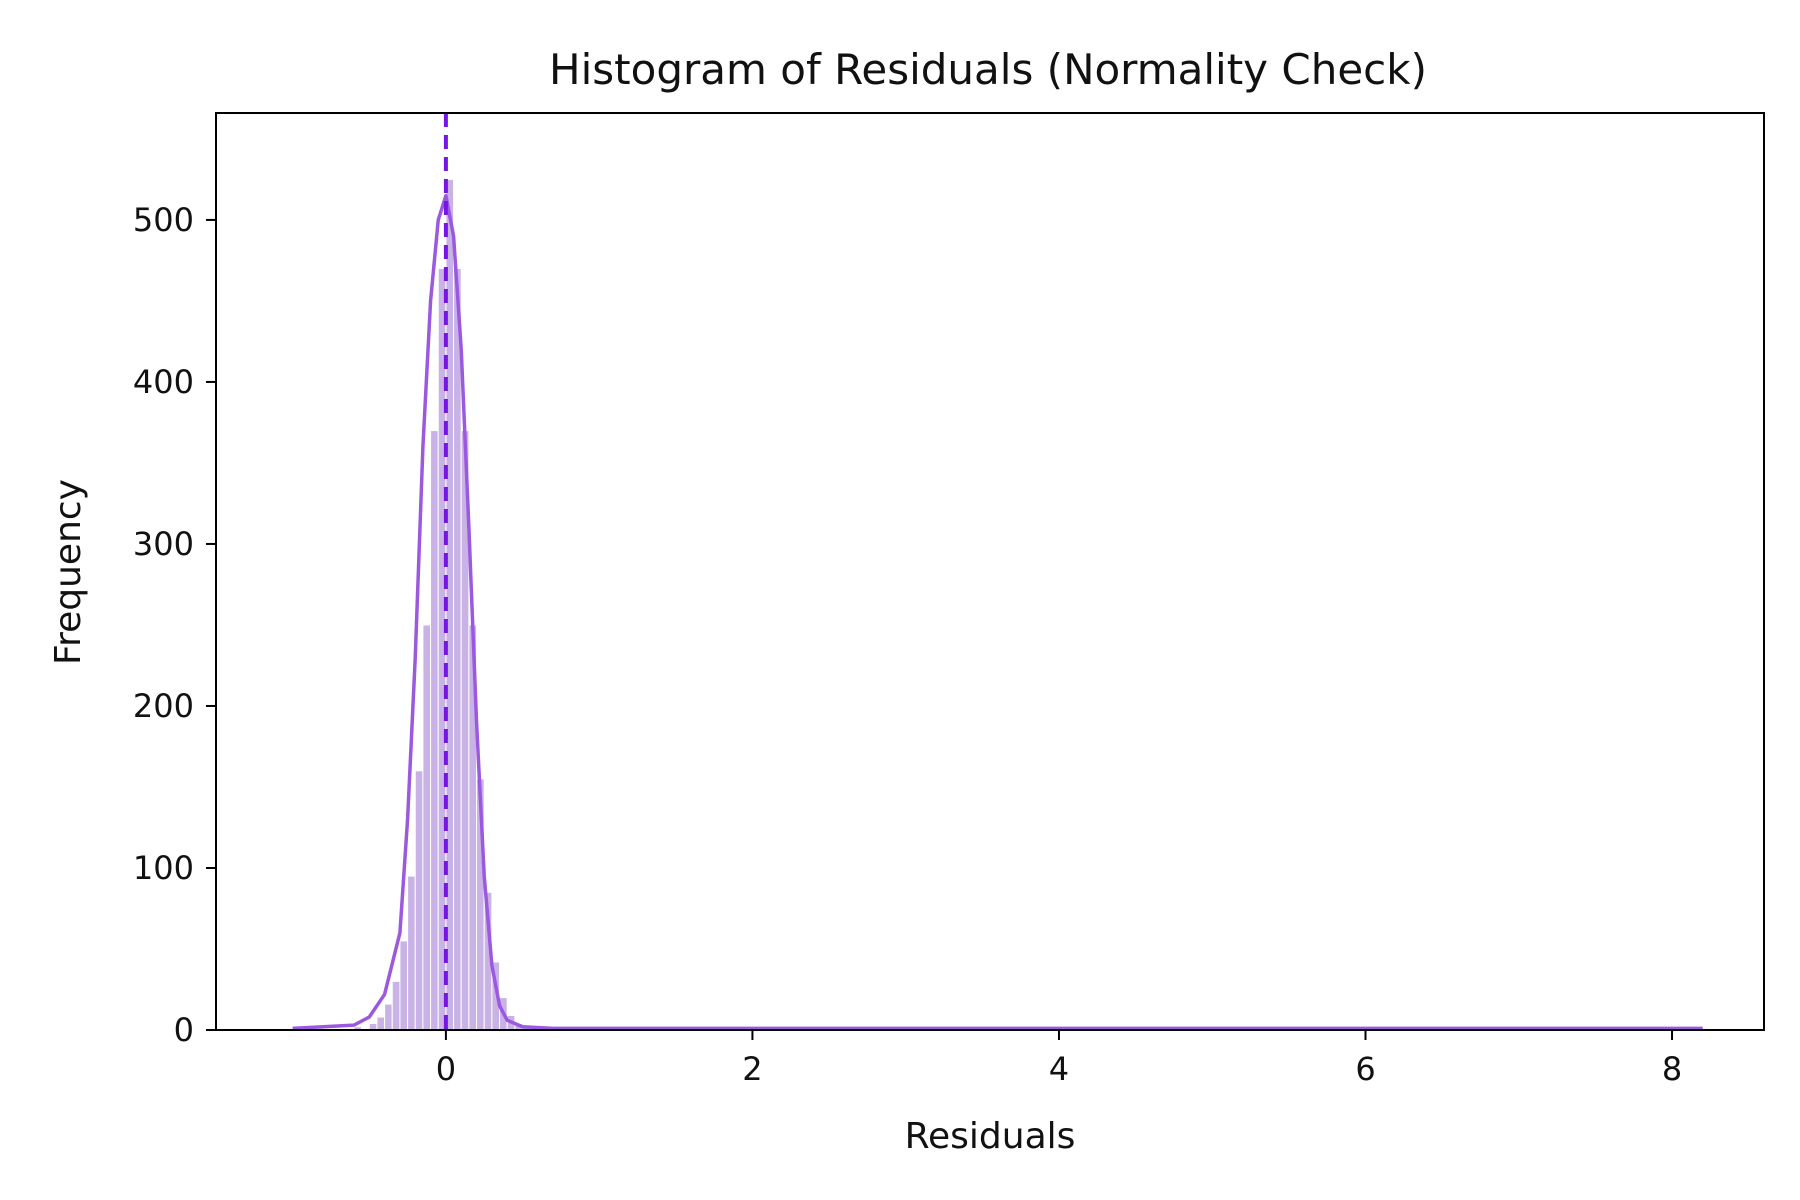 The image size is (1800, 1200). What do you see at coordinates (1365, 1069) in the screenshot?
I see `x-tick-label: 6` at bounding box center [1365, 1069].